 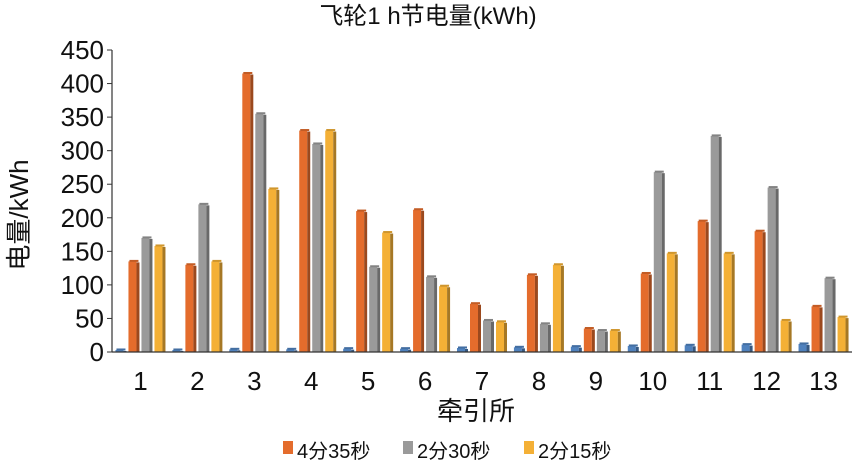 What do you see at coordinates (333, 451) in the screenshot?
I see `legend-label: 4分35秒` at bounding box center [333, 451].